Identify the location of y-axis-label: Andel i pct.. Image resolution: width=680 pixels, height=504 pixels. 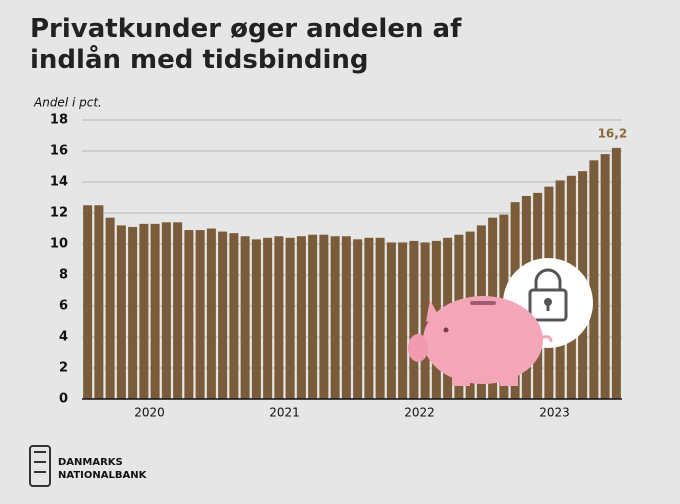
(67, 103).